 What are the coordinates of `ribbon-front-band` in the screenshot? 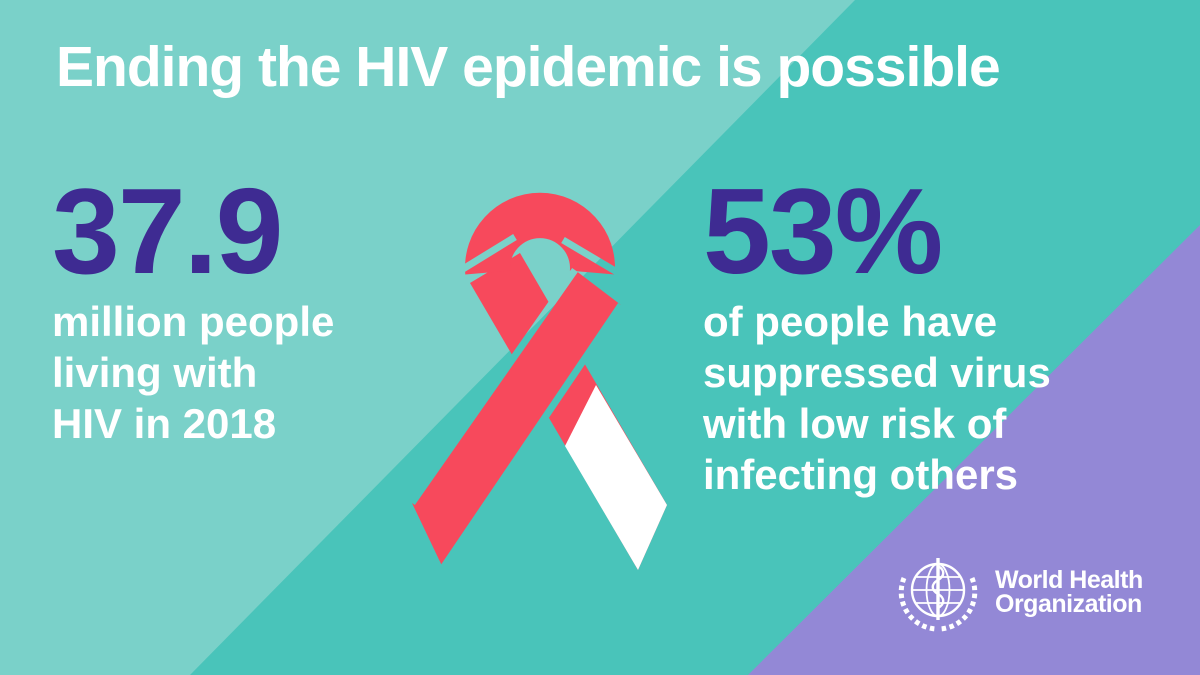 It's located at (516, 419).